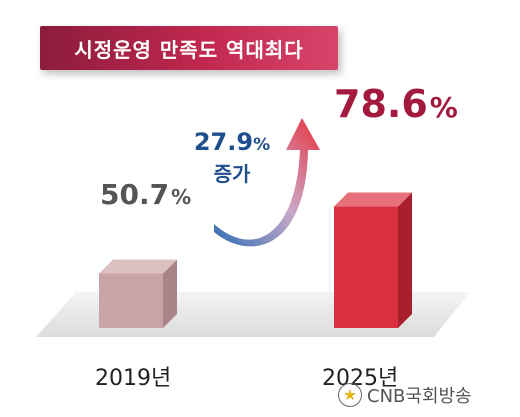 The image size is (520, 417). What do you see at coordinates (366, 267) in the screenshot?
I see `bar-2025-front` at bounding box center [366, 267].